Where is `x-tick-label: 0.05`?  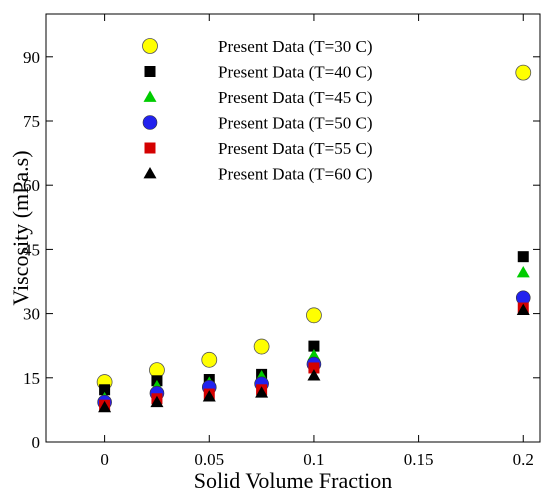
x-tick-label: 0.05 is located at coordinates (209, 459).